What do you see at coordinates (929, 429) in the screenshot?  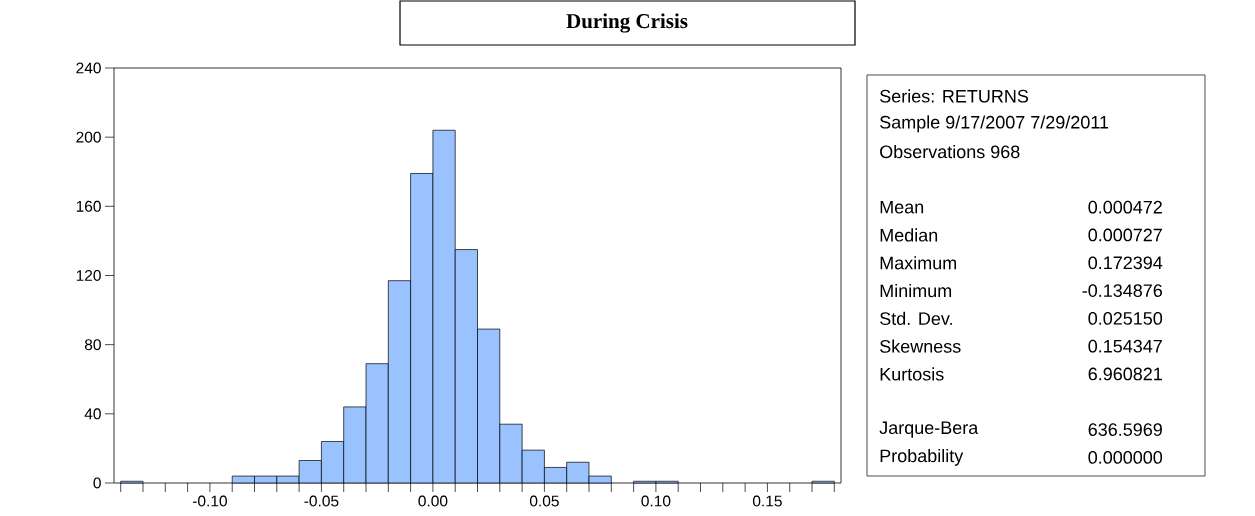 I see `text: Jarque-Bera` at bounding box center [929, 429].